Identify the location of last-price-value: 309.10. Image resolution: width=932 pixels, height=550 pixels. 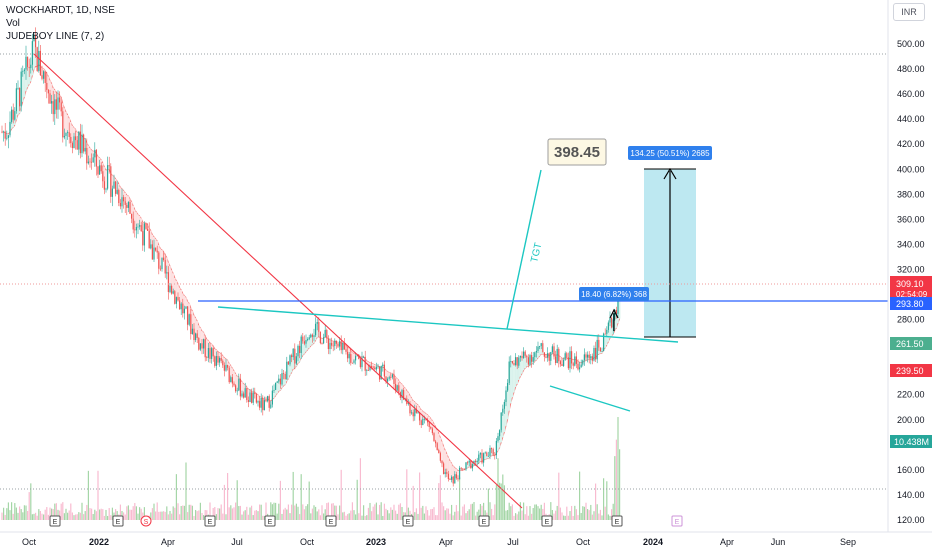
(910, 284).